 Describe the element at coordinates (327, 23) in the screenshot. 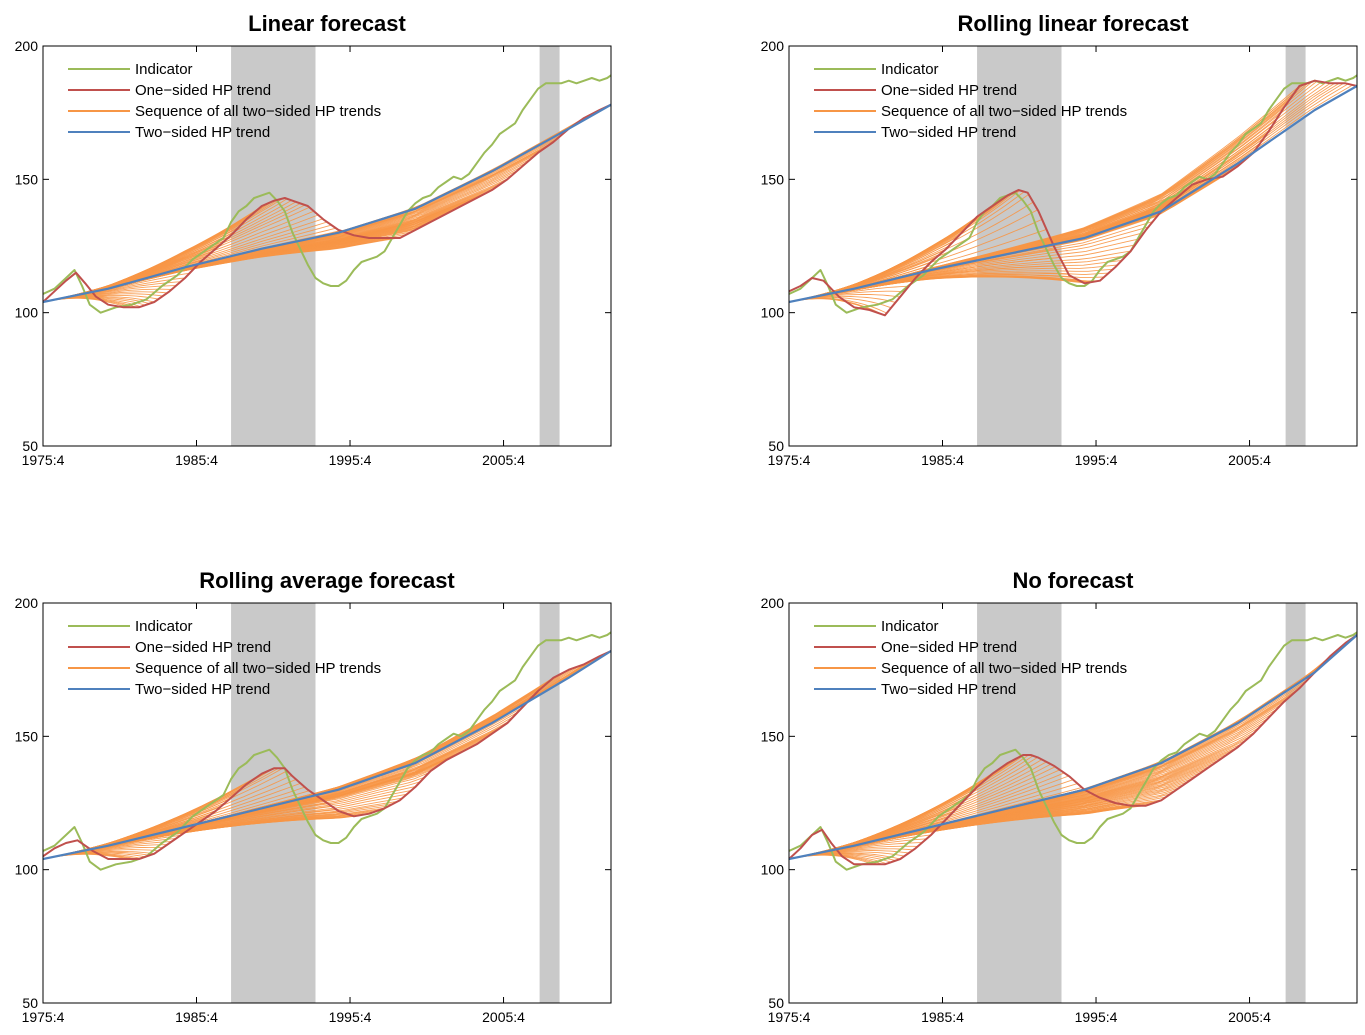

I see `chart-title: Linear forecast` at that location.